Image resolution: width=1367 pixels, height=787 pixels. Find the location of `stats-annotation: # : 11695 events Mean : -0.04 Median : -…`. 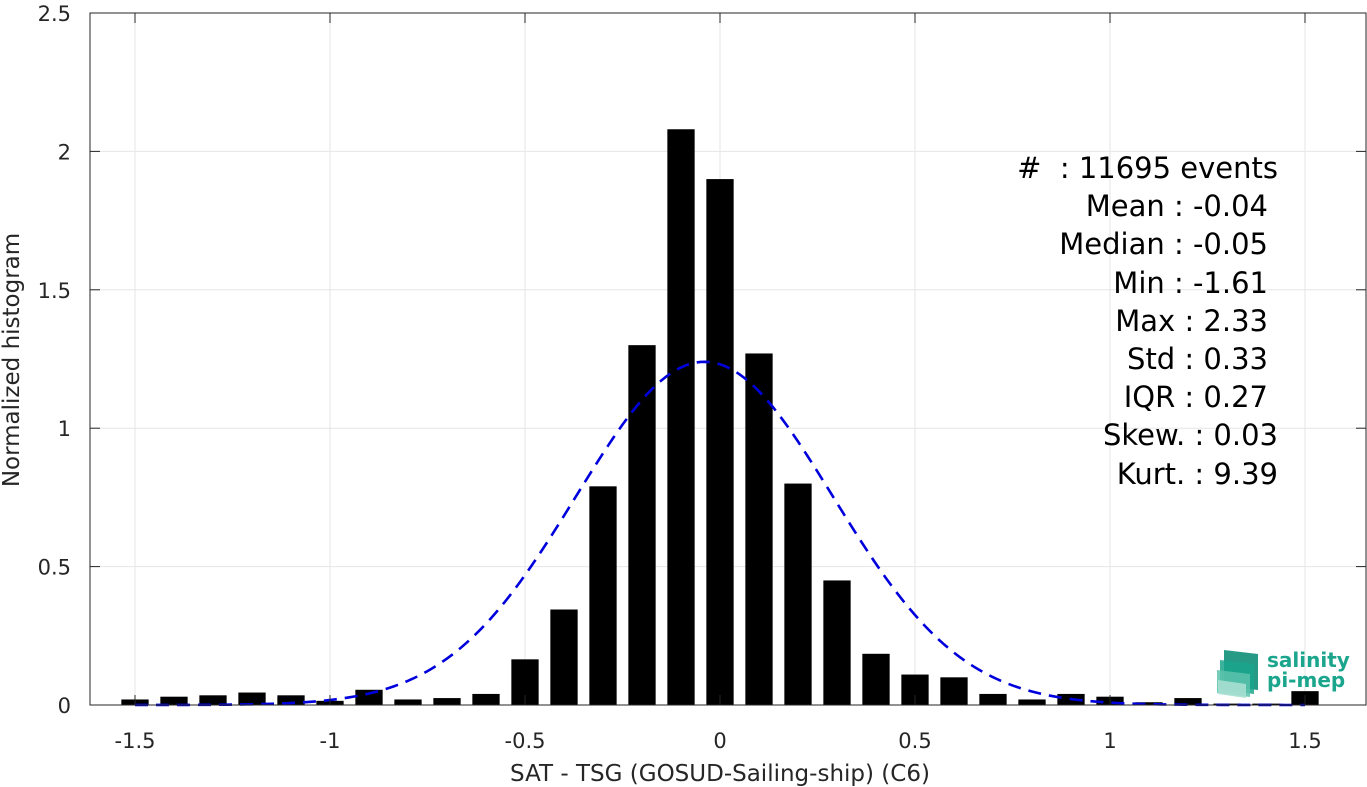

stats-annotation: # : 11695 events Mean : -0.04 Median : -… is located at coordinates (1147, 321).